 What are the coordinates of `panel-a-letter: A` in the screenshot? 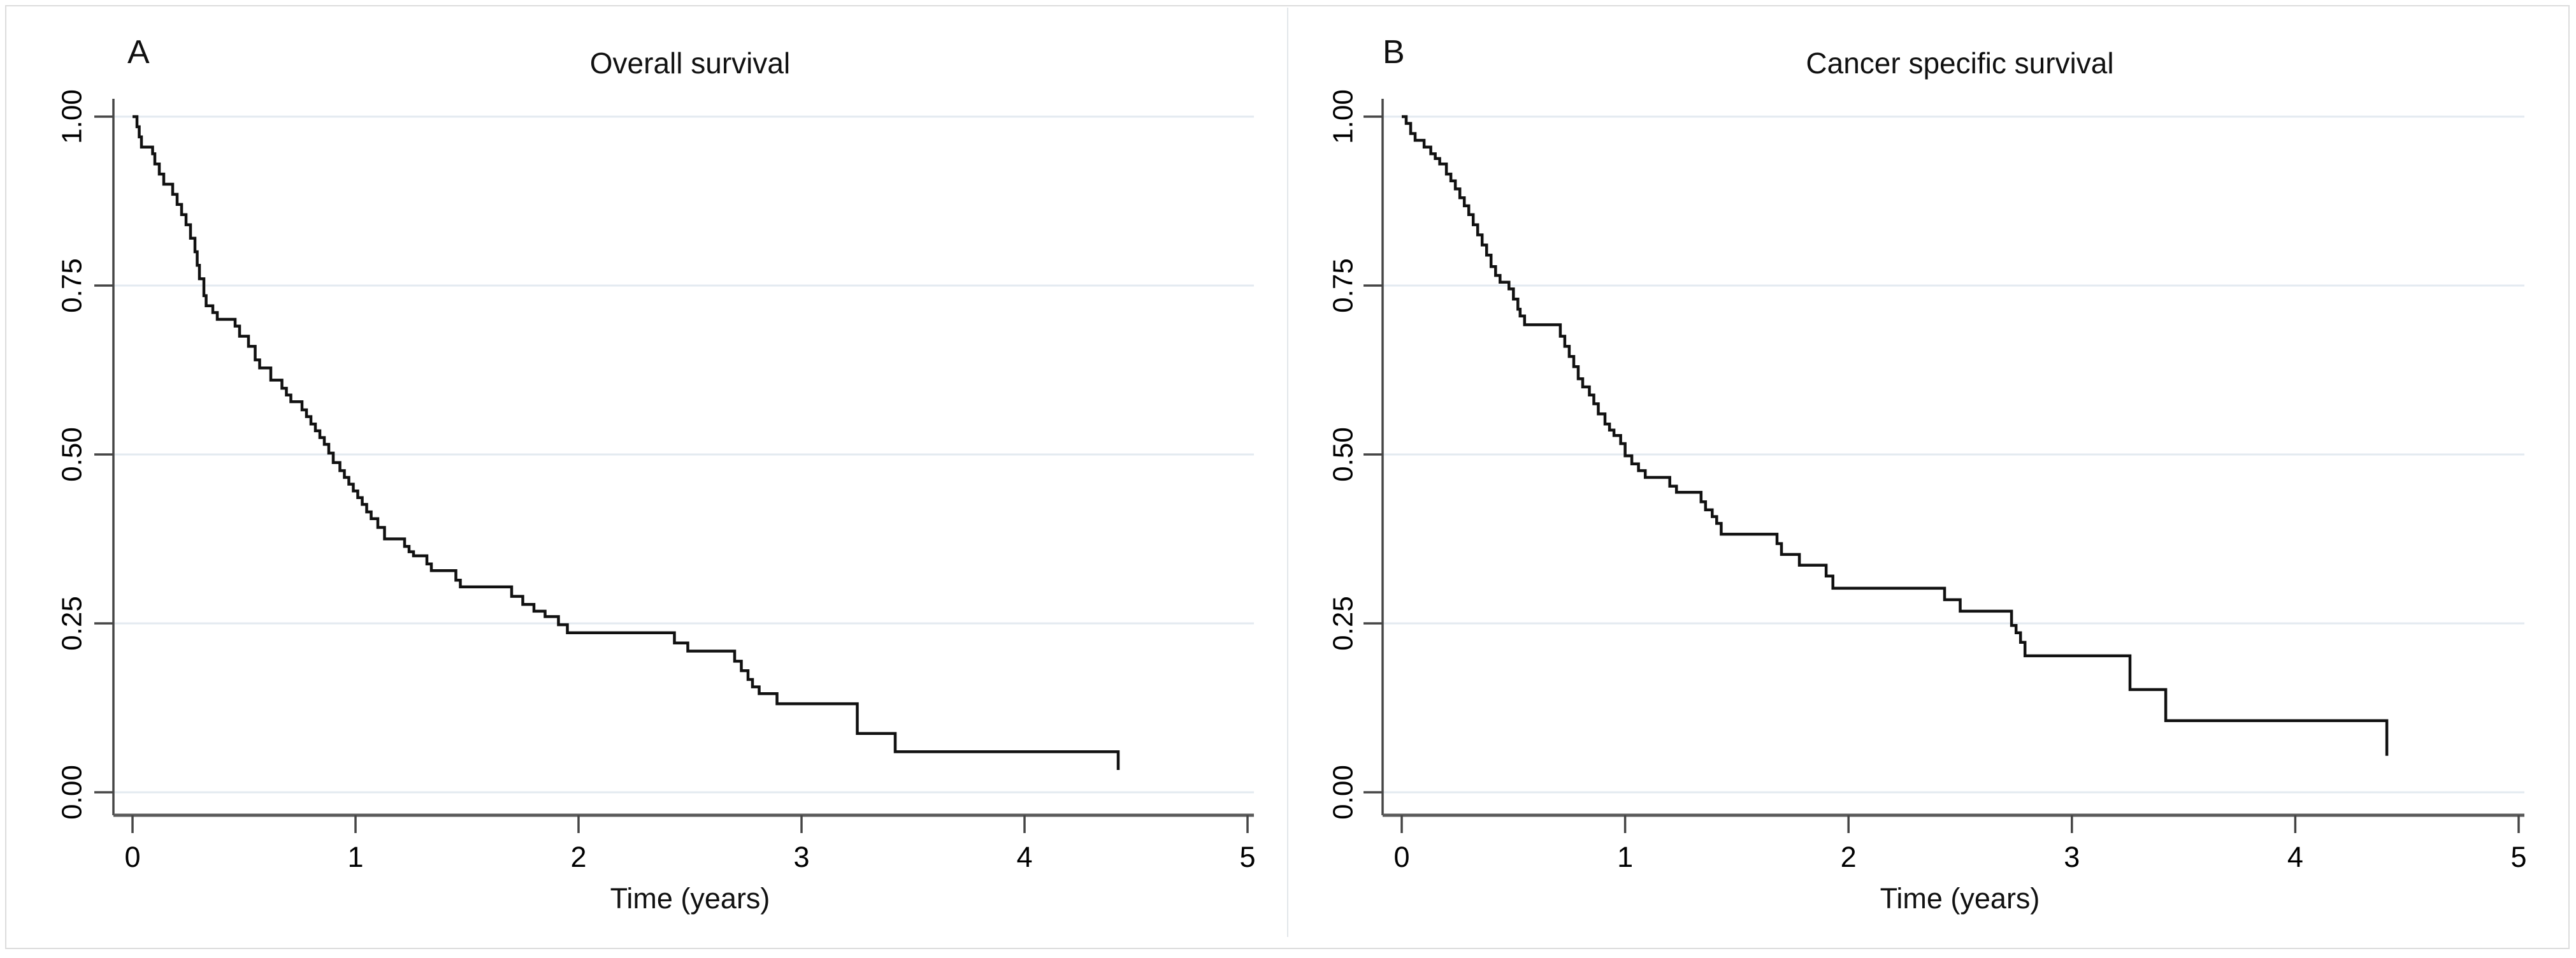 It's located at (138, 52).